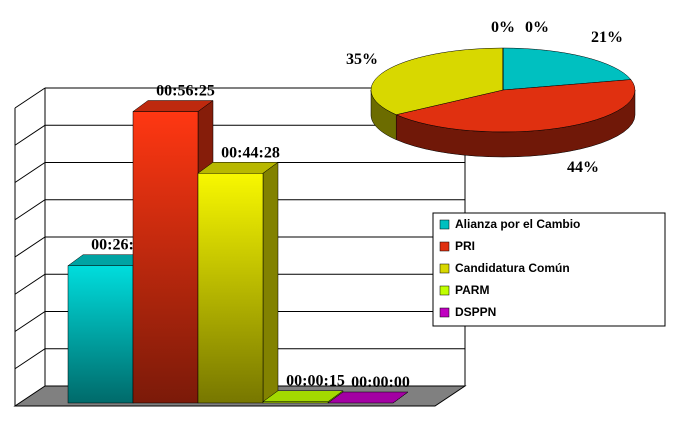  Describe the element at coordinates (607, 37) in the screenshot. I see `data-label: 21%` at that location.